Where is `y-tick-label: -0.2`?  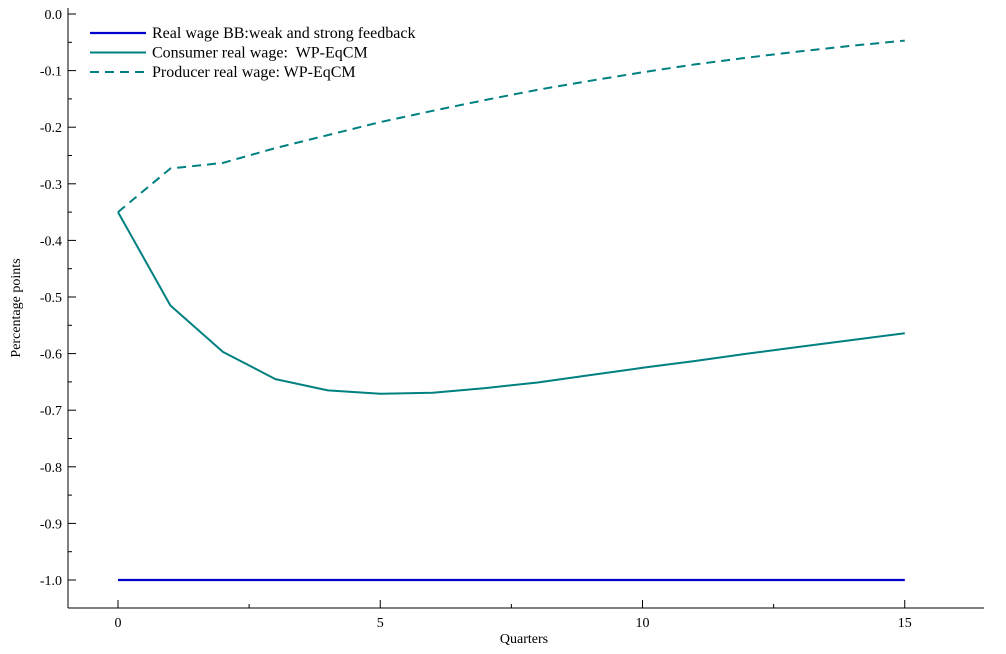 y-tick-label: -0.2 is located at coordinates (51, 128).